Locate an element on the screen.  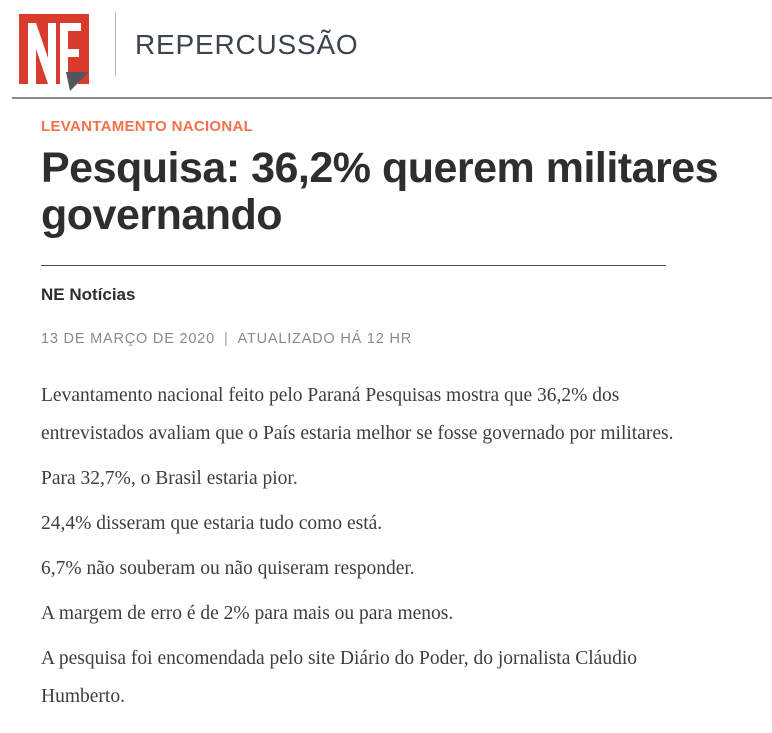
site-logo: NE is located at coordinates (57, 53).